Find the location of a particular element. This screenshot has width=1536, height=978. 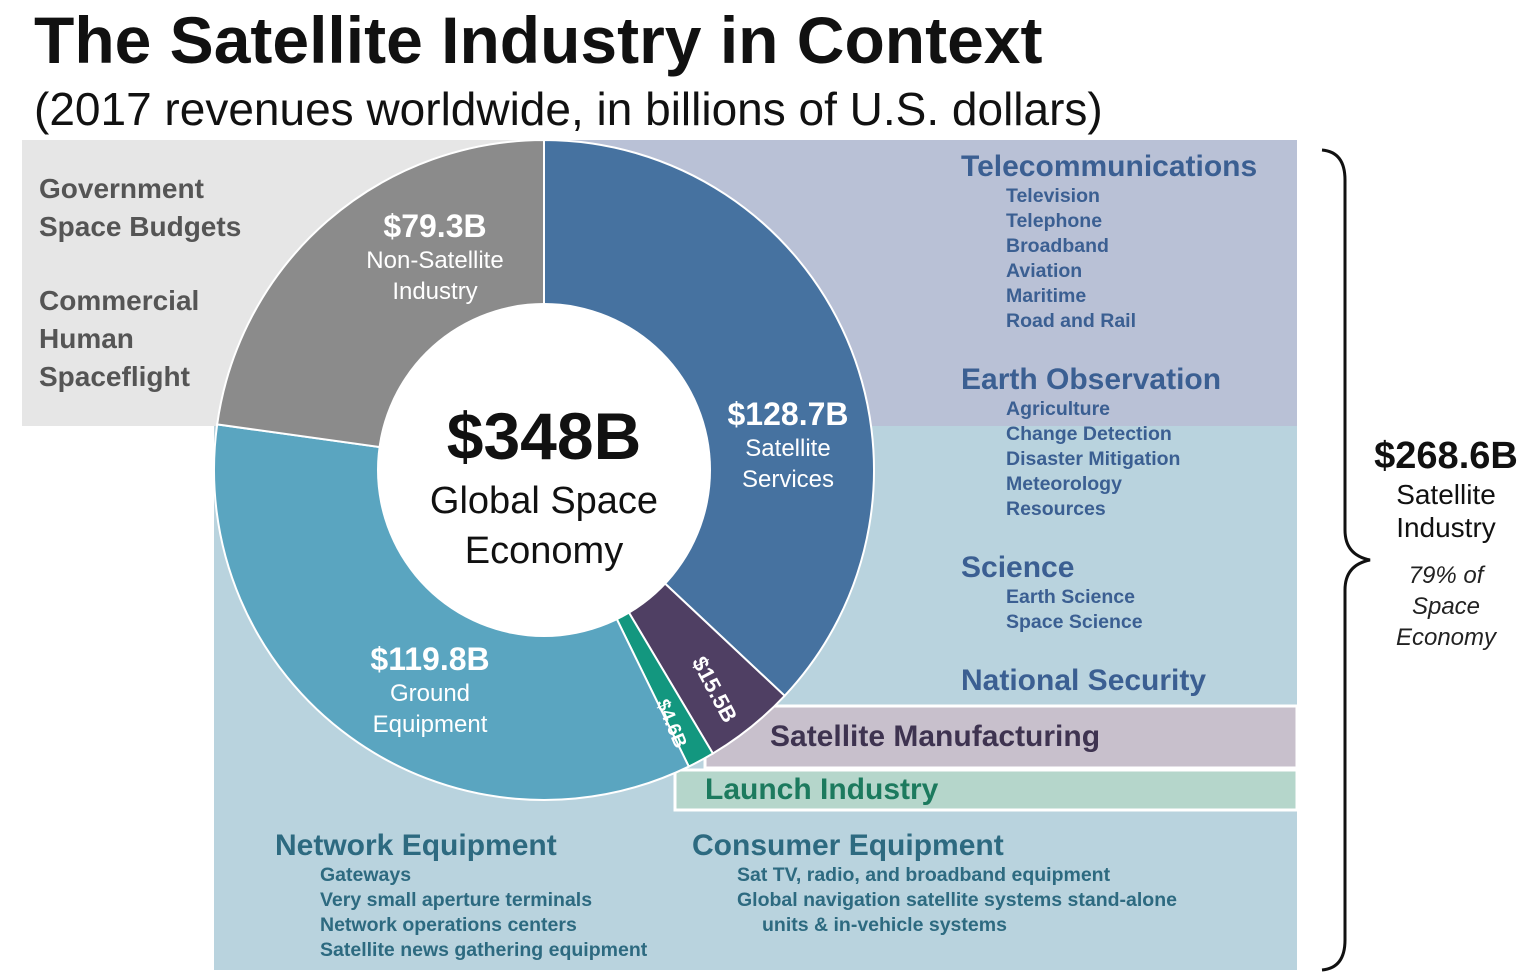

launch-label: Launch Industry is located at coordinates (822, 789).